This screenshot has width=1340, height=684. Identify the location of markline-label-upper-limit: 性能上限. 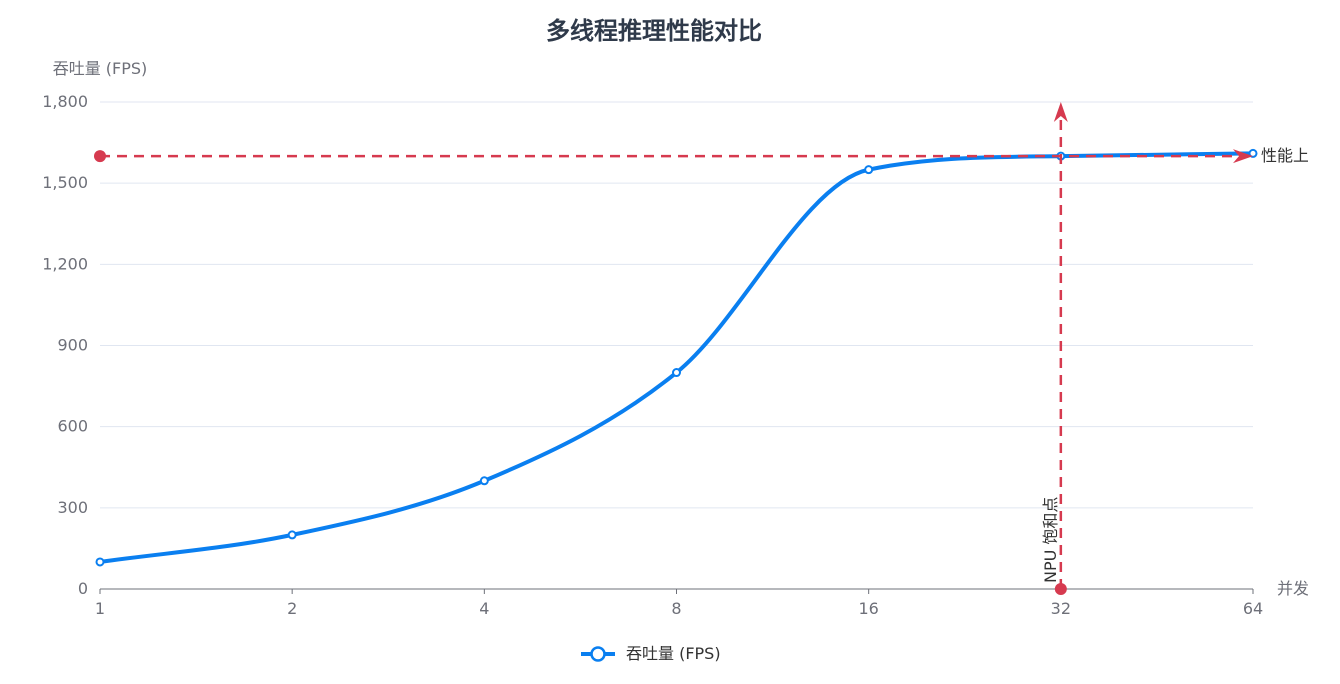
(1293, 155).